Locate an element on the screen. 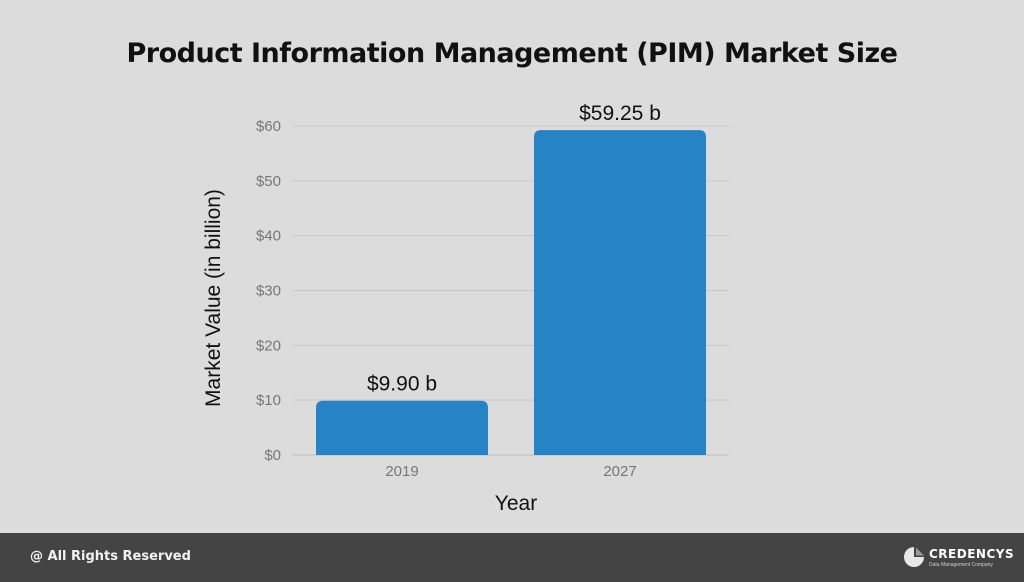  x-tick-label: 2019 is located at coordinates (401, 471).